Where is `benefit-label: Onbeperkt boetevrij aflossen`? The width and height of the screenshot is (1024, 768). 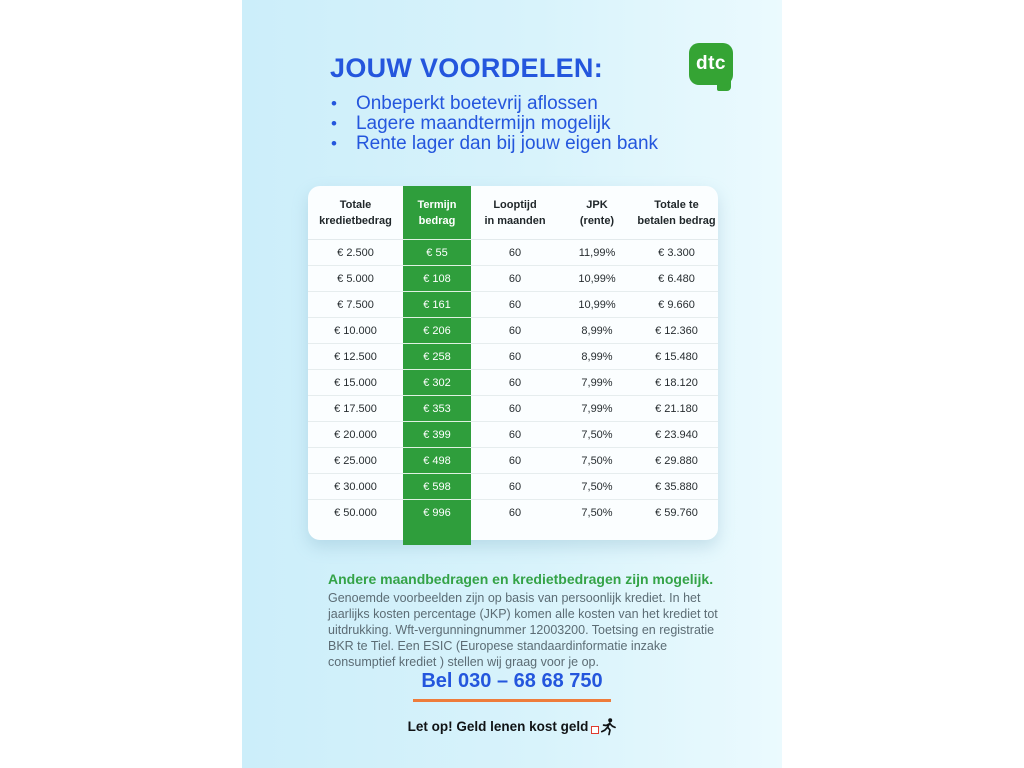
benefit-label: Onbeperkt boetevrij aflossen is located at coordinates (476, 103).